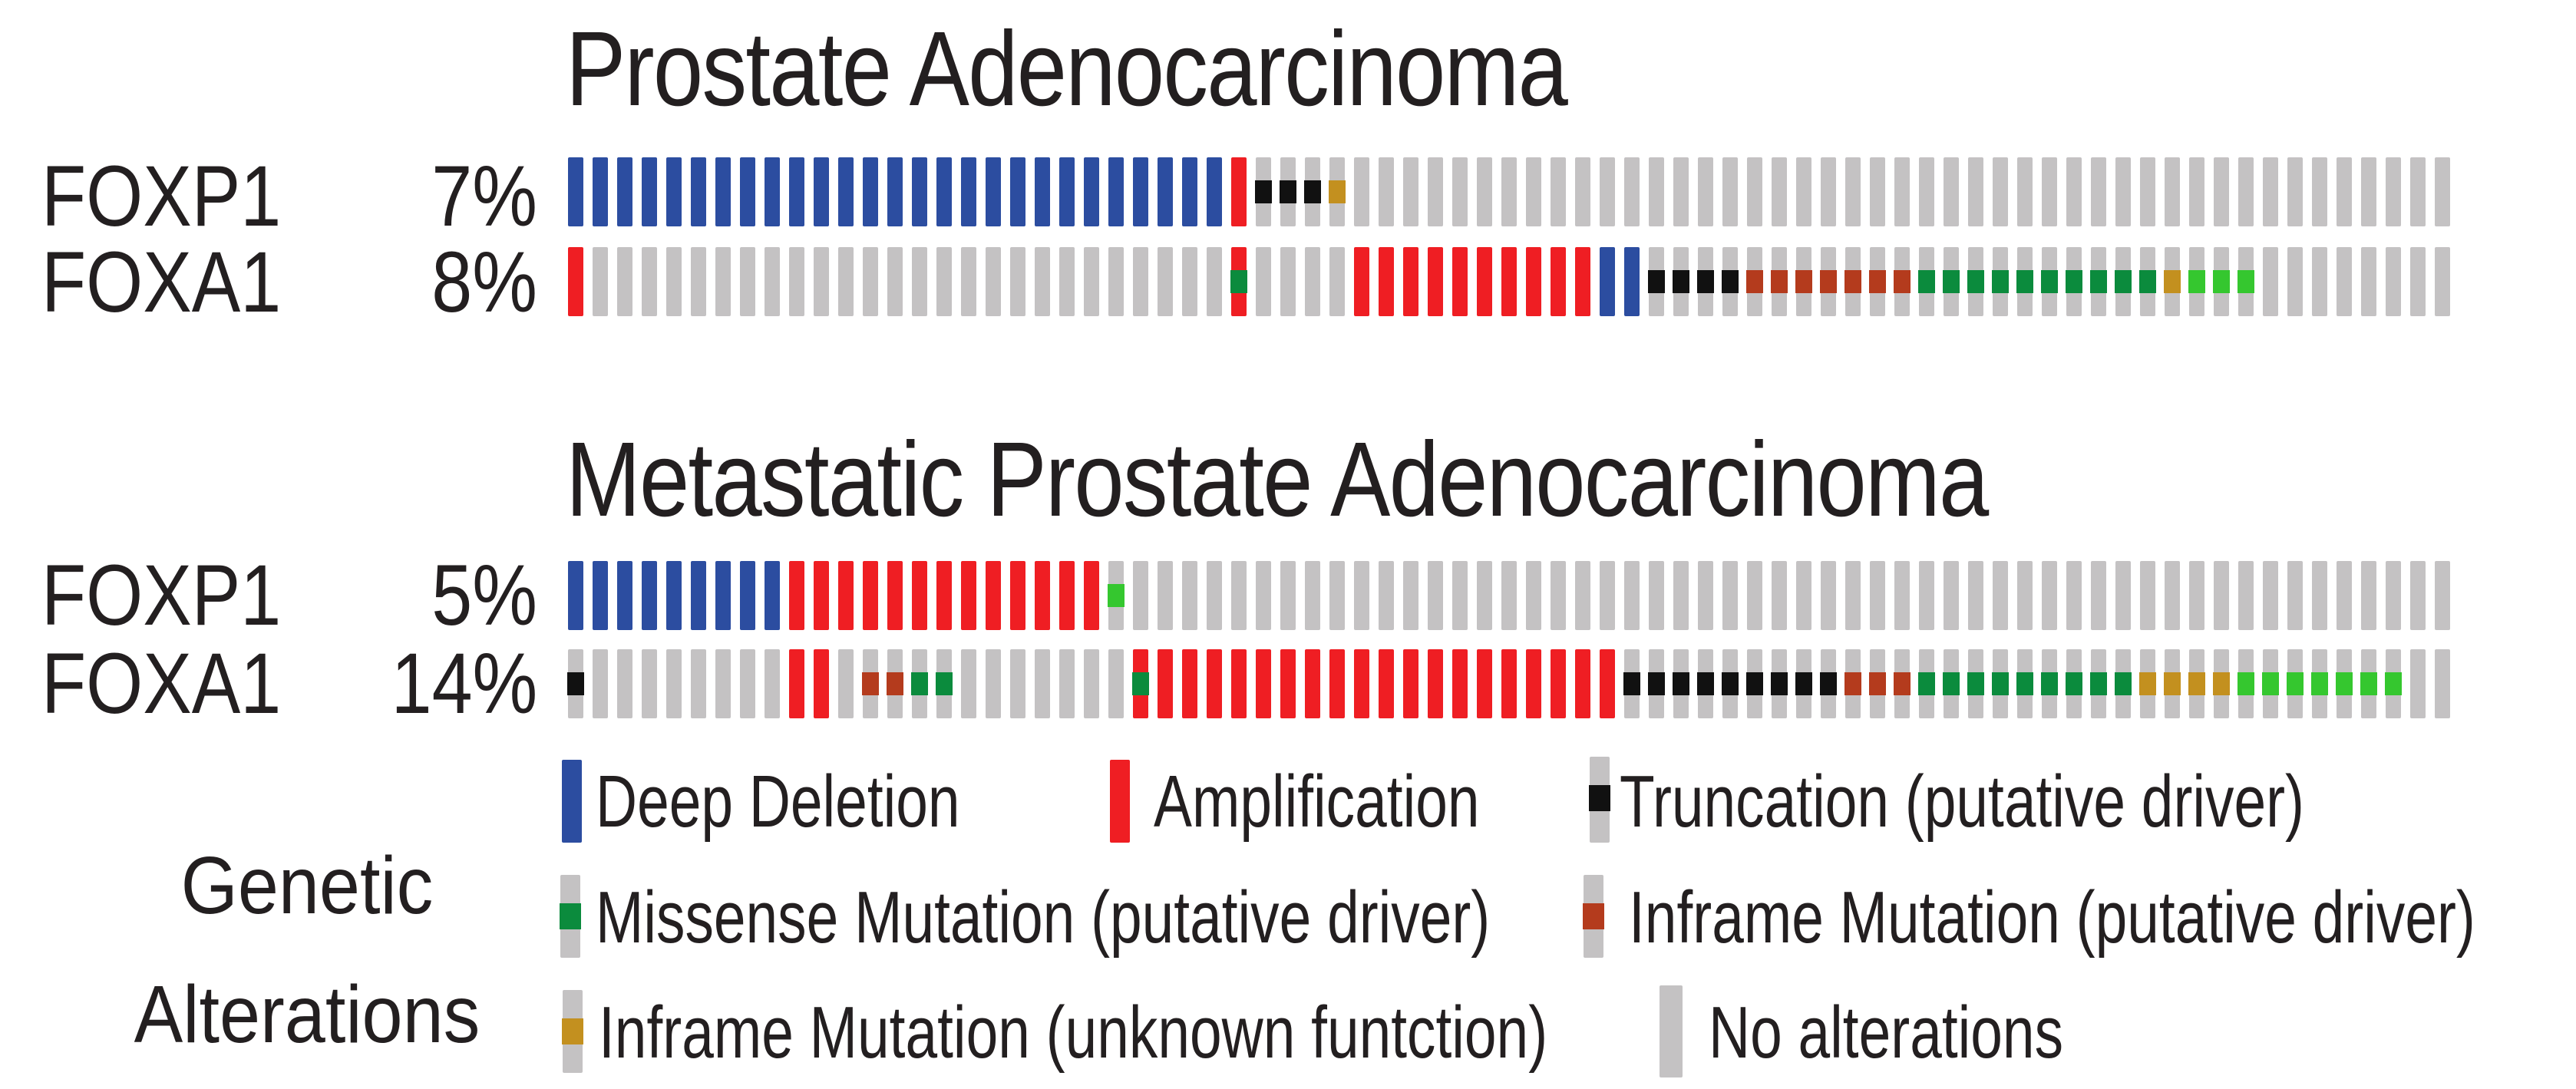 This screenshot has height=1089, width=2576. Describe the element at coordinates (1277, 480) in the screenshot. I see `section-title-metastatic: Metastatic Prostate Adenocarcinoma` at that location.